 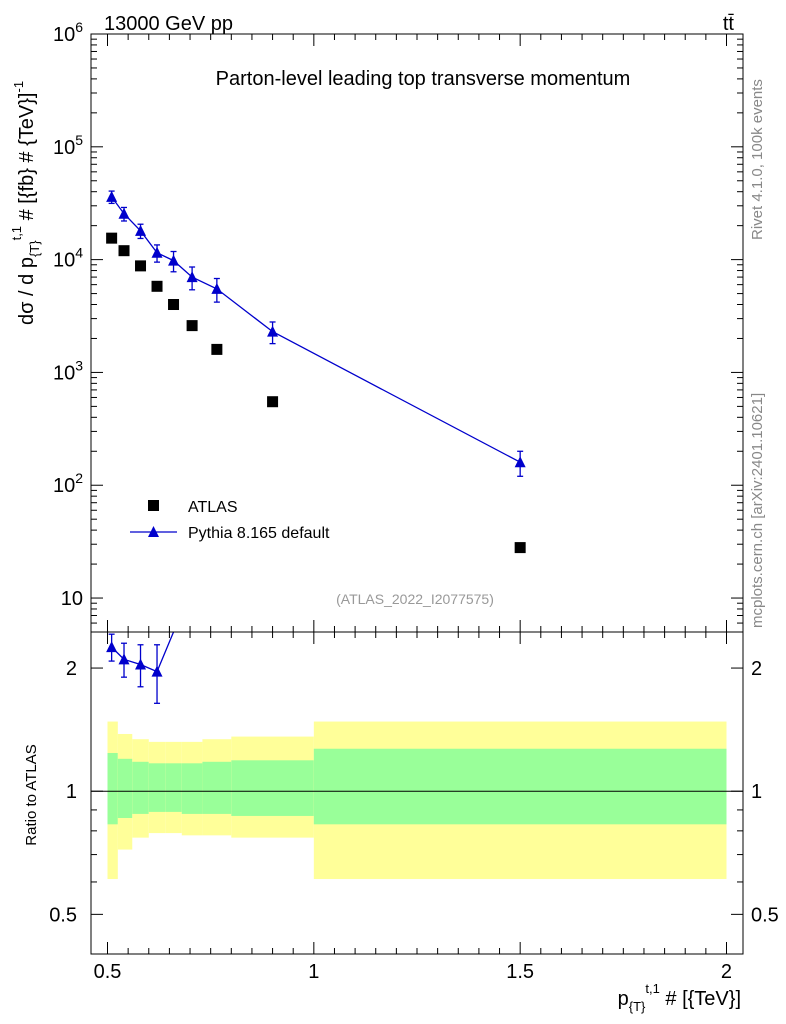 I want to click on mcplots-label: mcplots.cern.ch [arXiv:2401.10621], so click(x=757, y=510).